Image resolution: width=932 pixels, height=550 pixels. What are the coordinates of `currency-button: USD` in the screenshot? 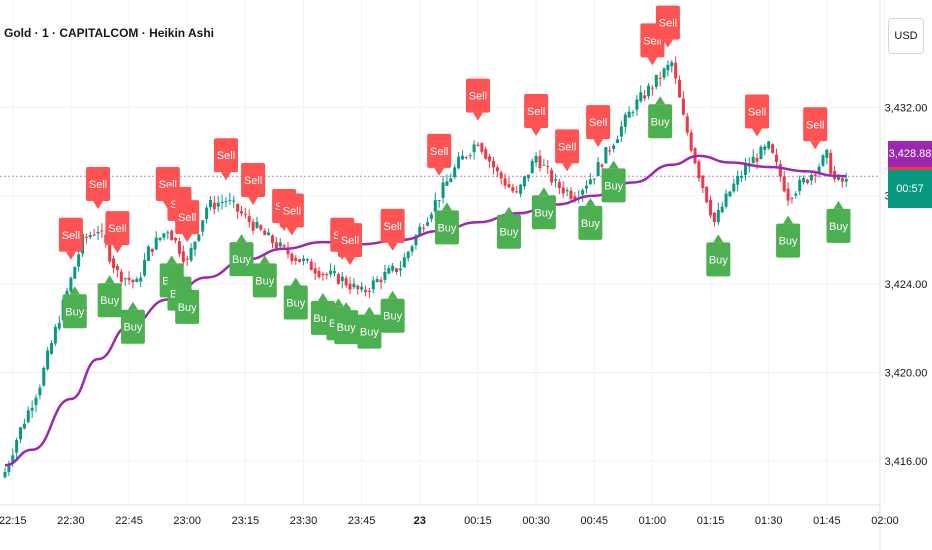 It's located at (906, 36).